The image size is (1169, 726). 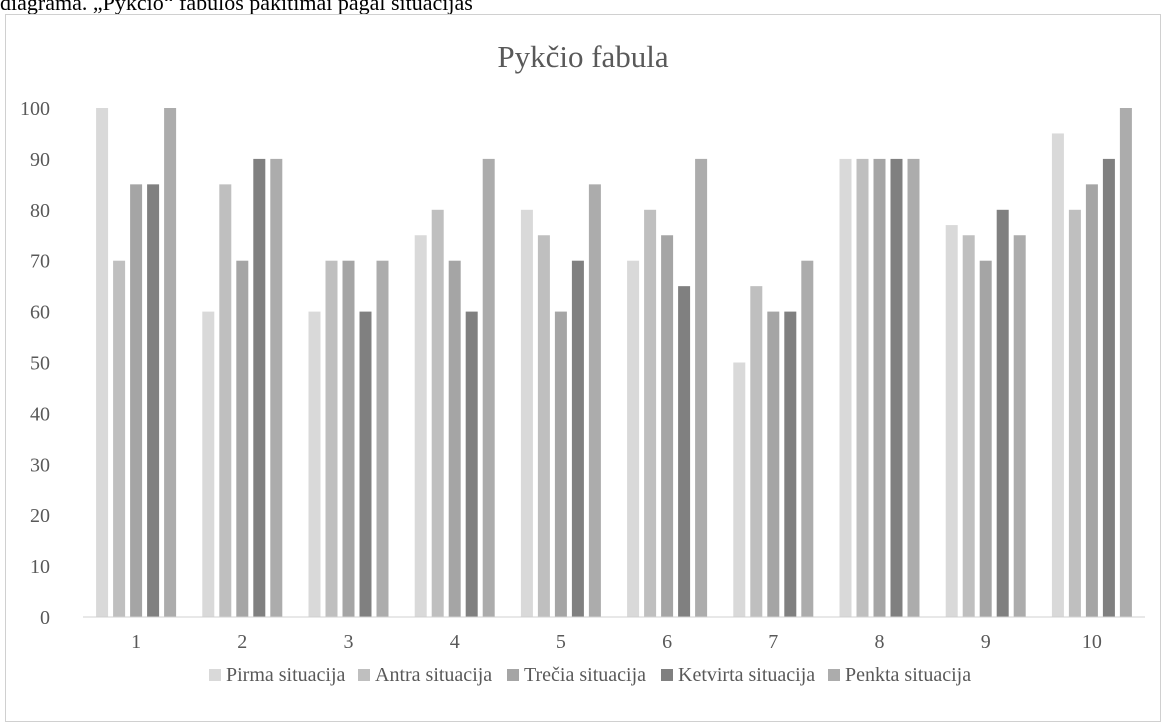 I want to click on x-tick-label: 7, so click(x=773, y=642).